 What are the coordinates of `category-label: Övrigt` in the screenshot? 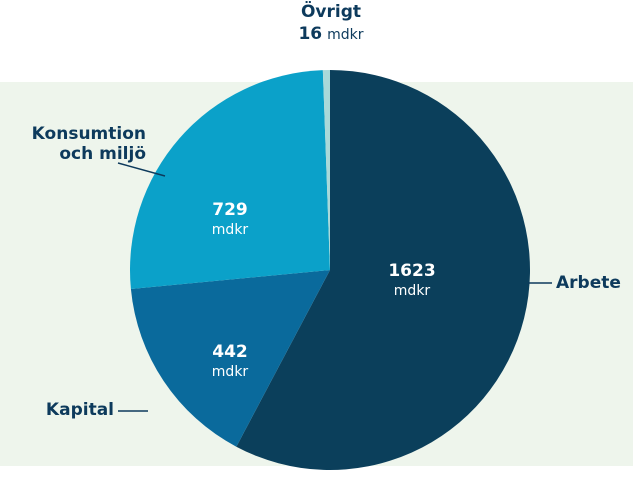 It's located at (331, 12).